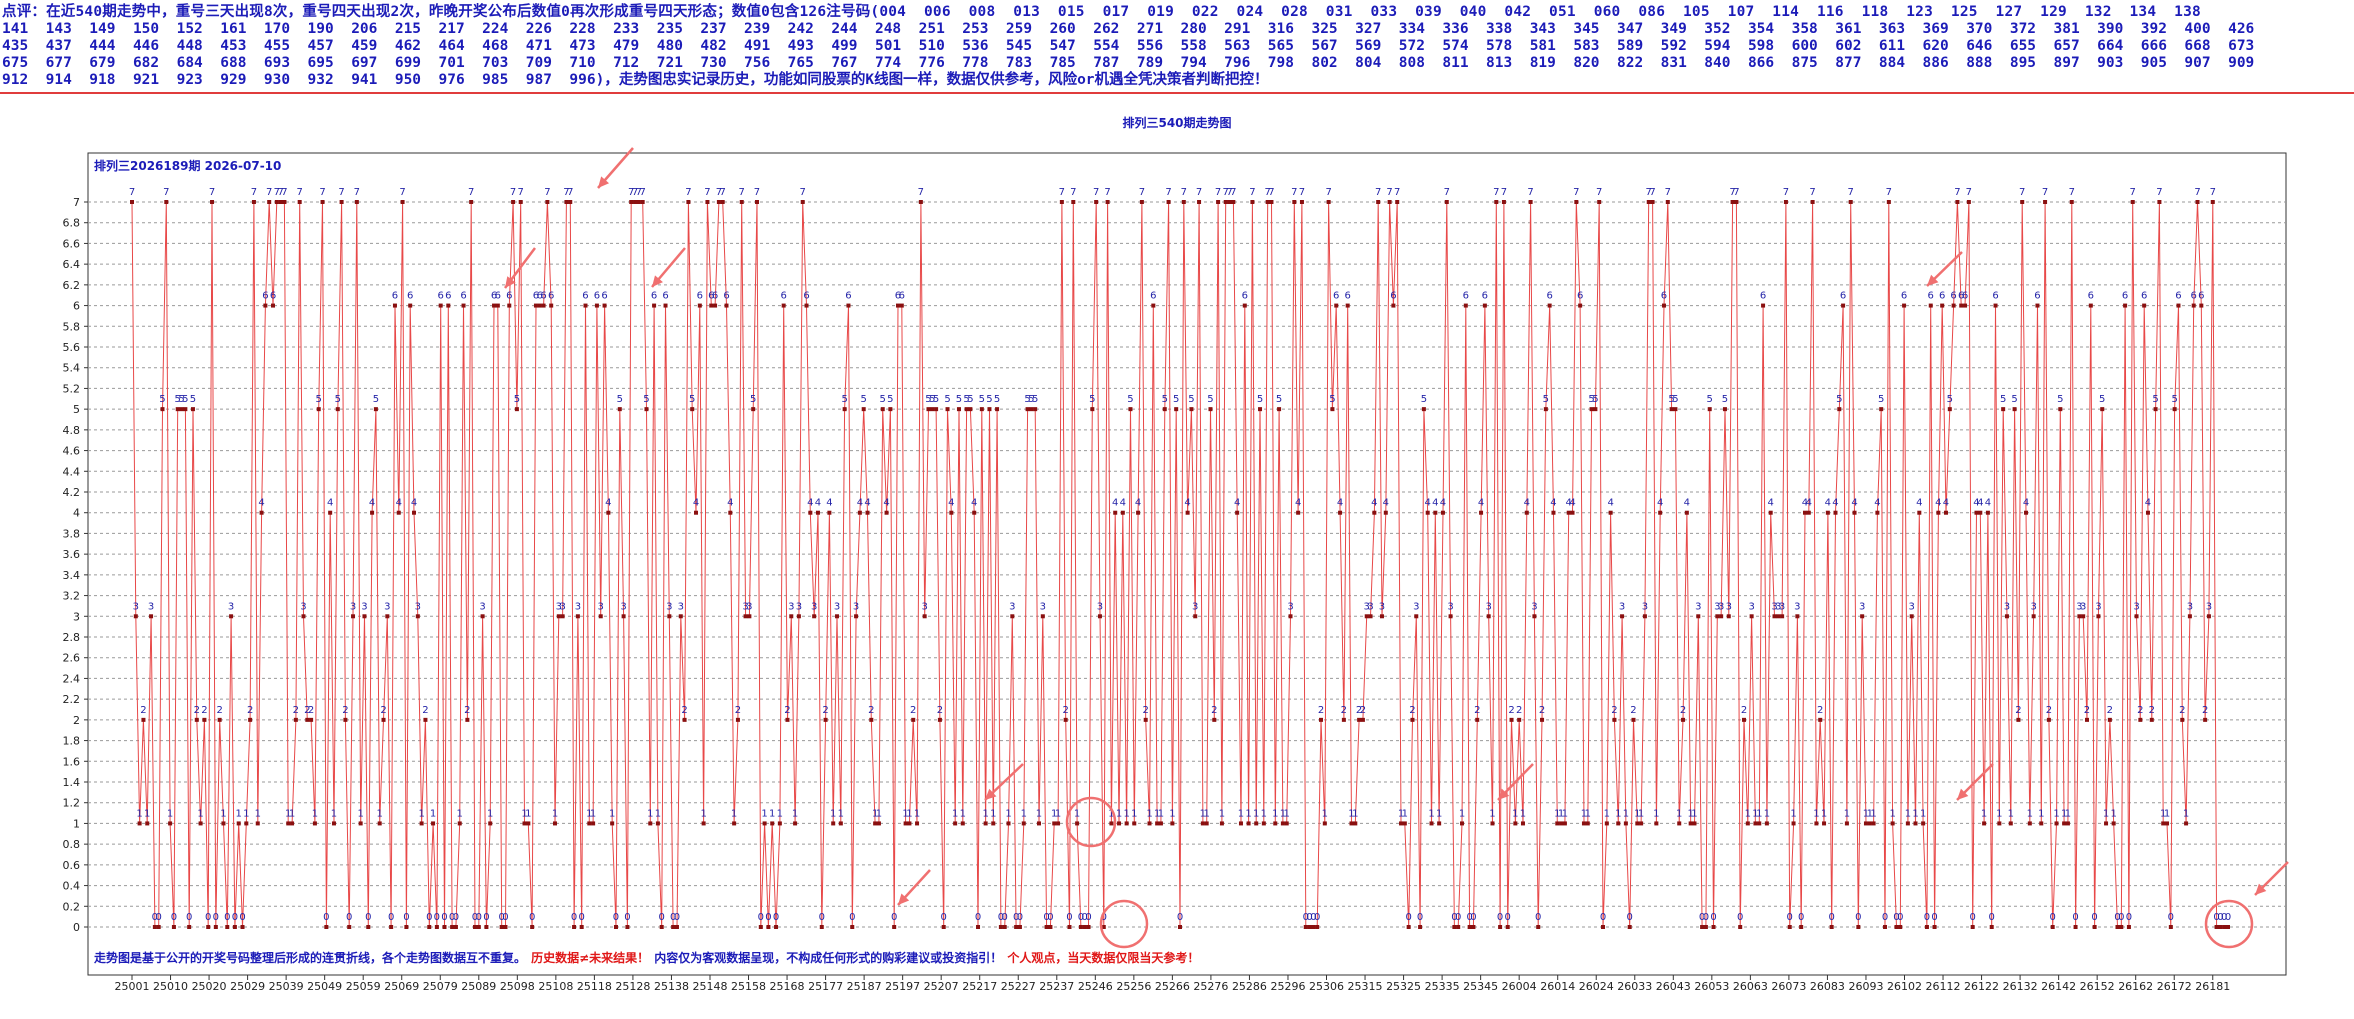 This screenshot has height=1019, width=2354. What do you see at coordinates (2212, 986) in the screenshot?
I see `x-tick-label: 26181` at bounding box center [2212, 986].